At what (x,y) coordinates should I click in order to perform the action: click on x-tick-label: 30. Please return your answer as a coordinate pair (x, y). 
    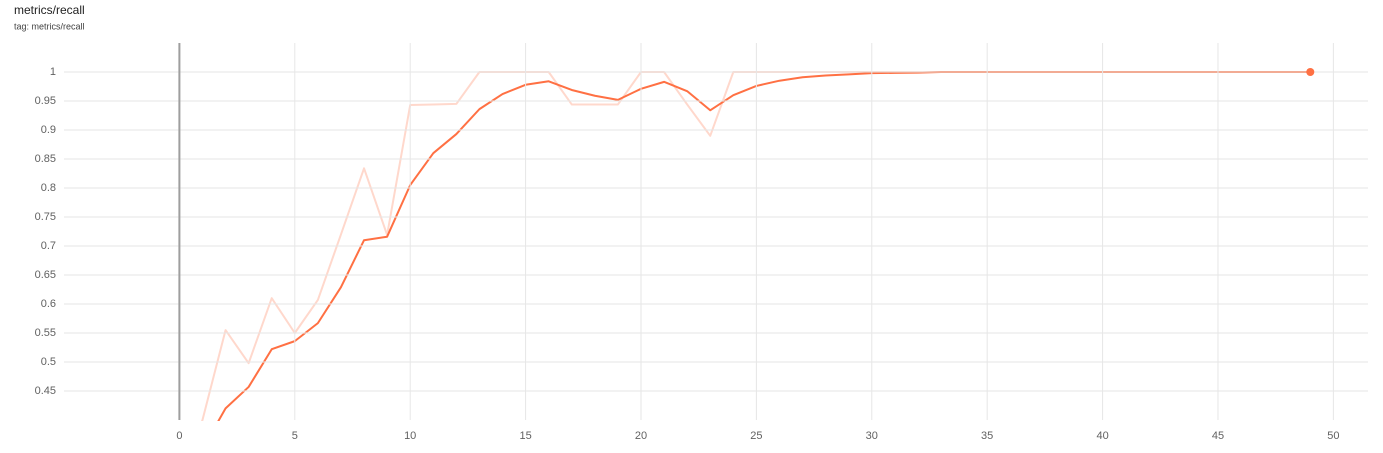
    Looking at the image, I should click on (872, 436).